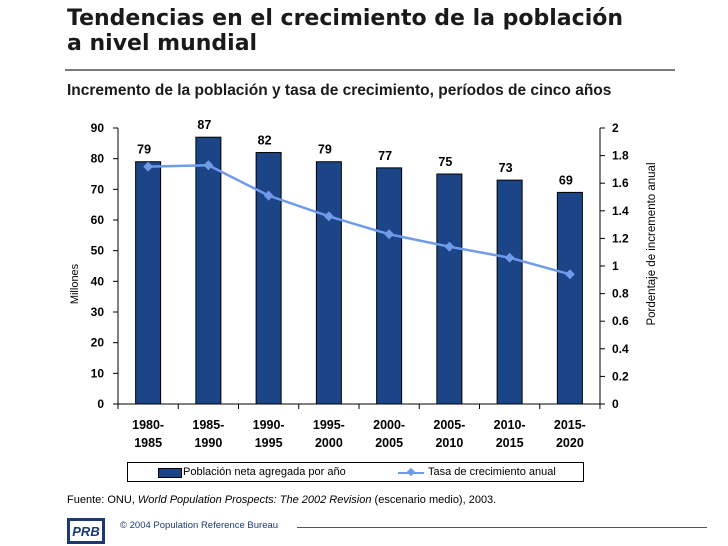 The width and height of the screenshot is (728, 546). What do you see at coordinates (199, 525) in the screenshot?
I see `copyright-notice: © 2004 Population Reference Bureau` at bounding box center [199, 525].